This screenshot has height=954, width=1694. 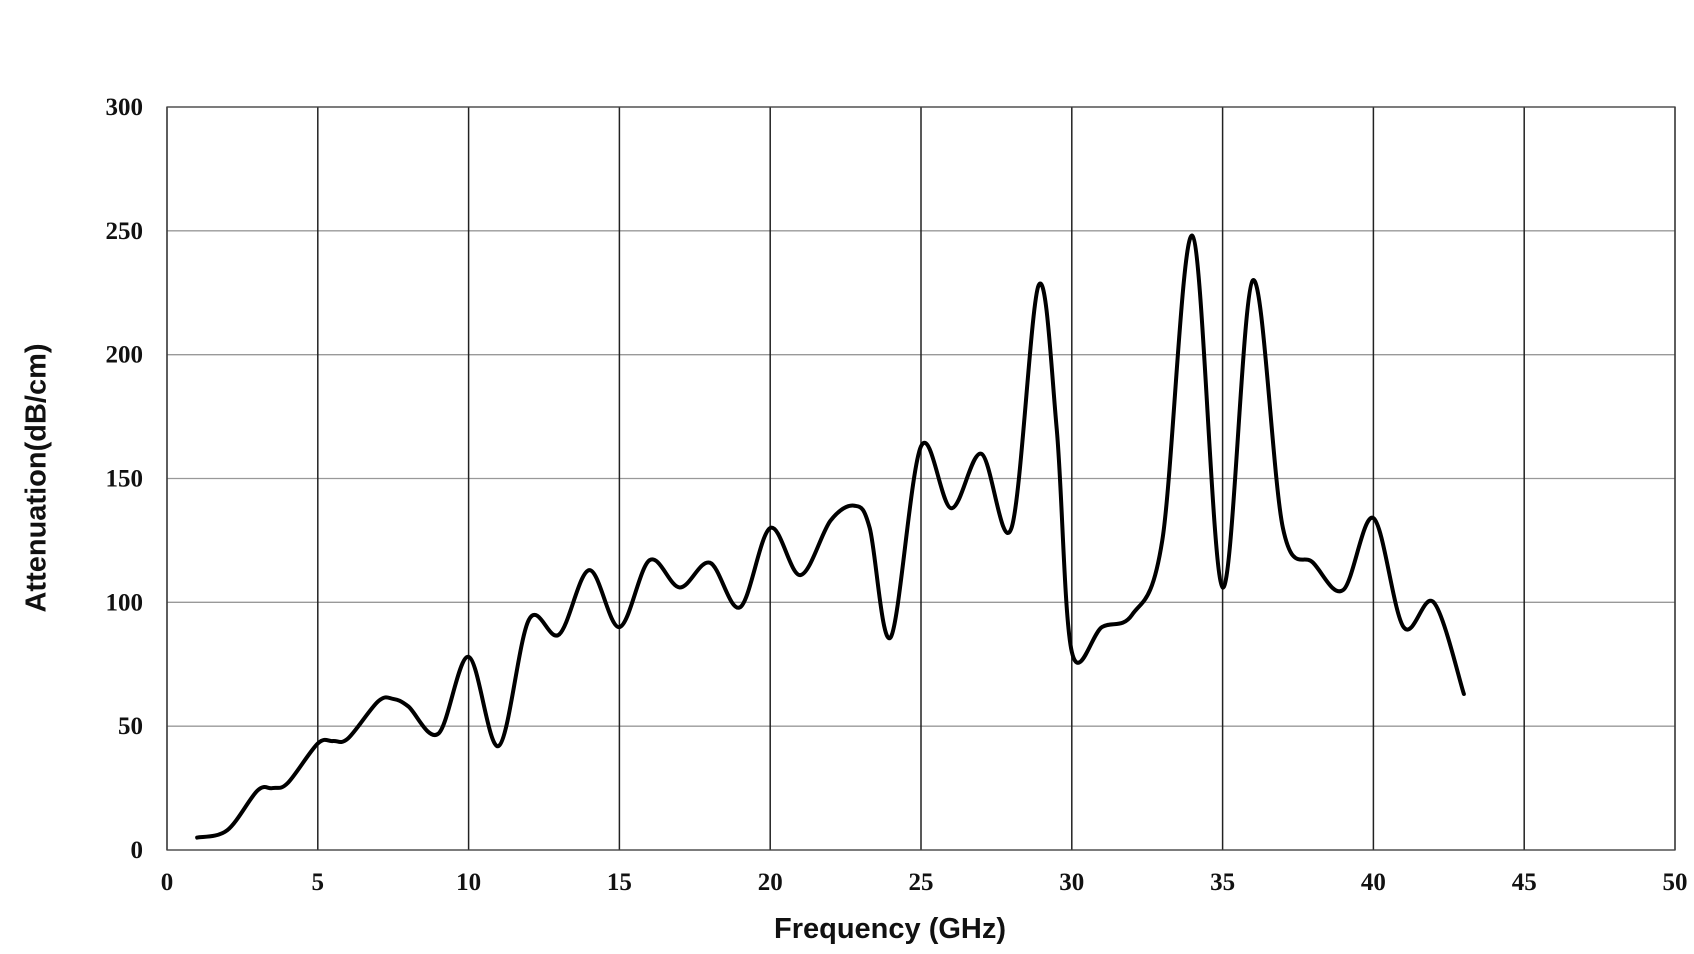 I want to click on x-tick-label: 45, so click(x=1524, y=882).